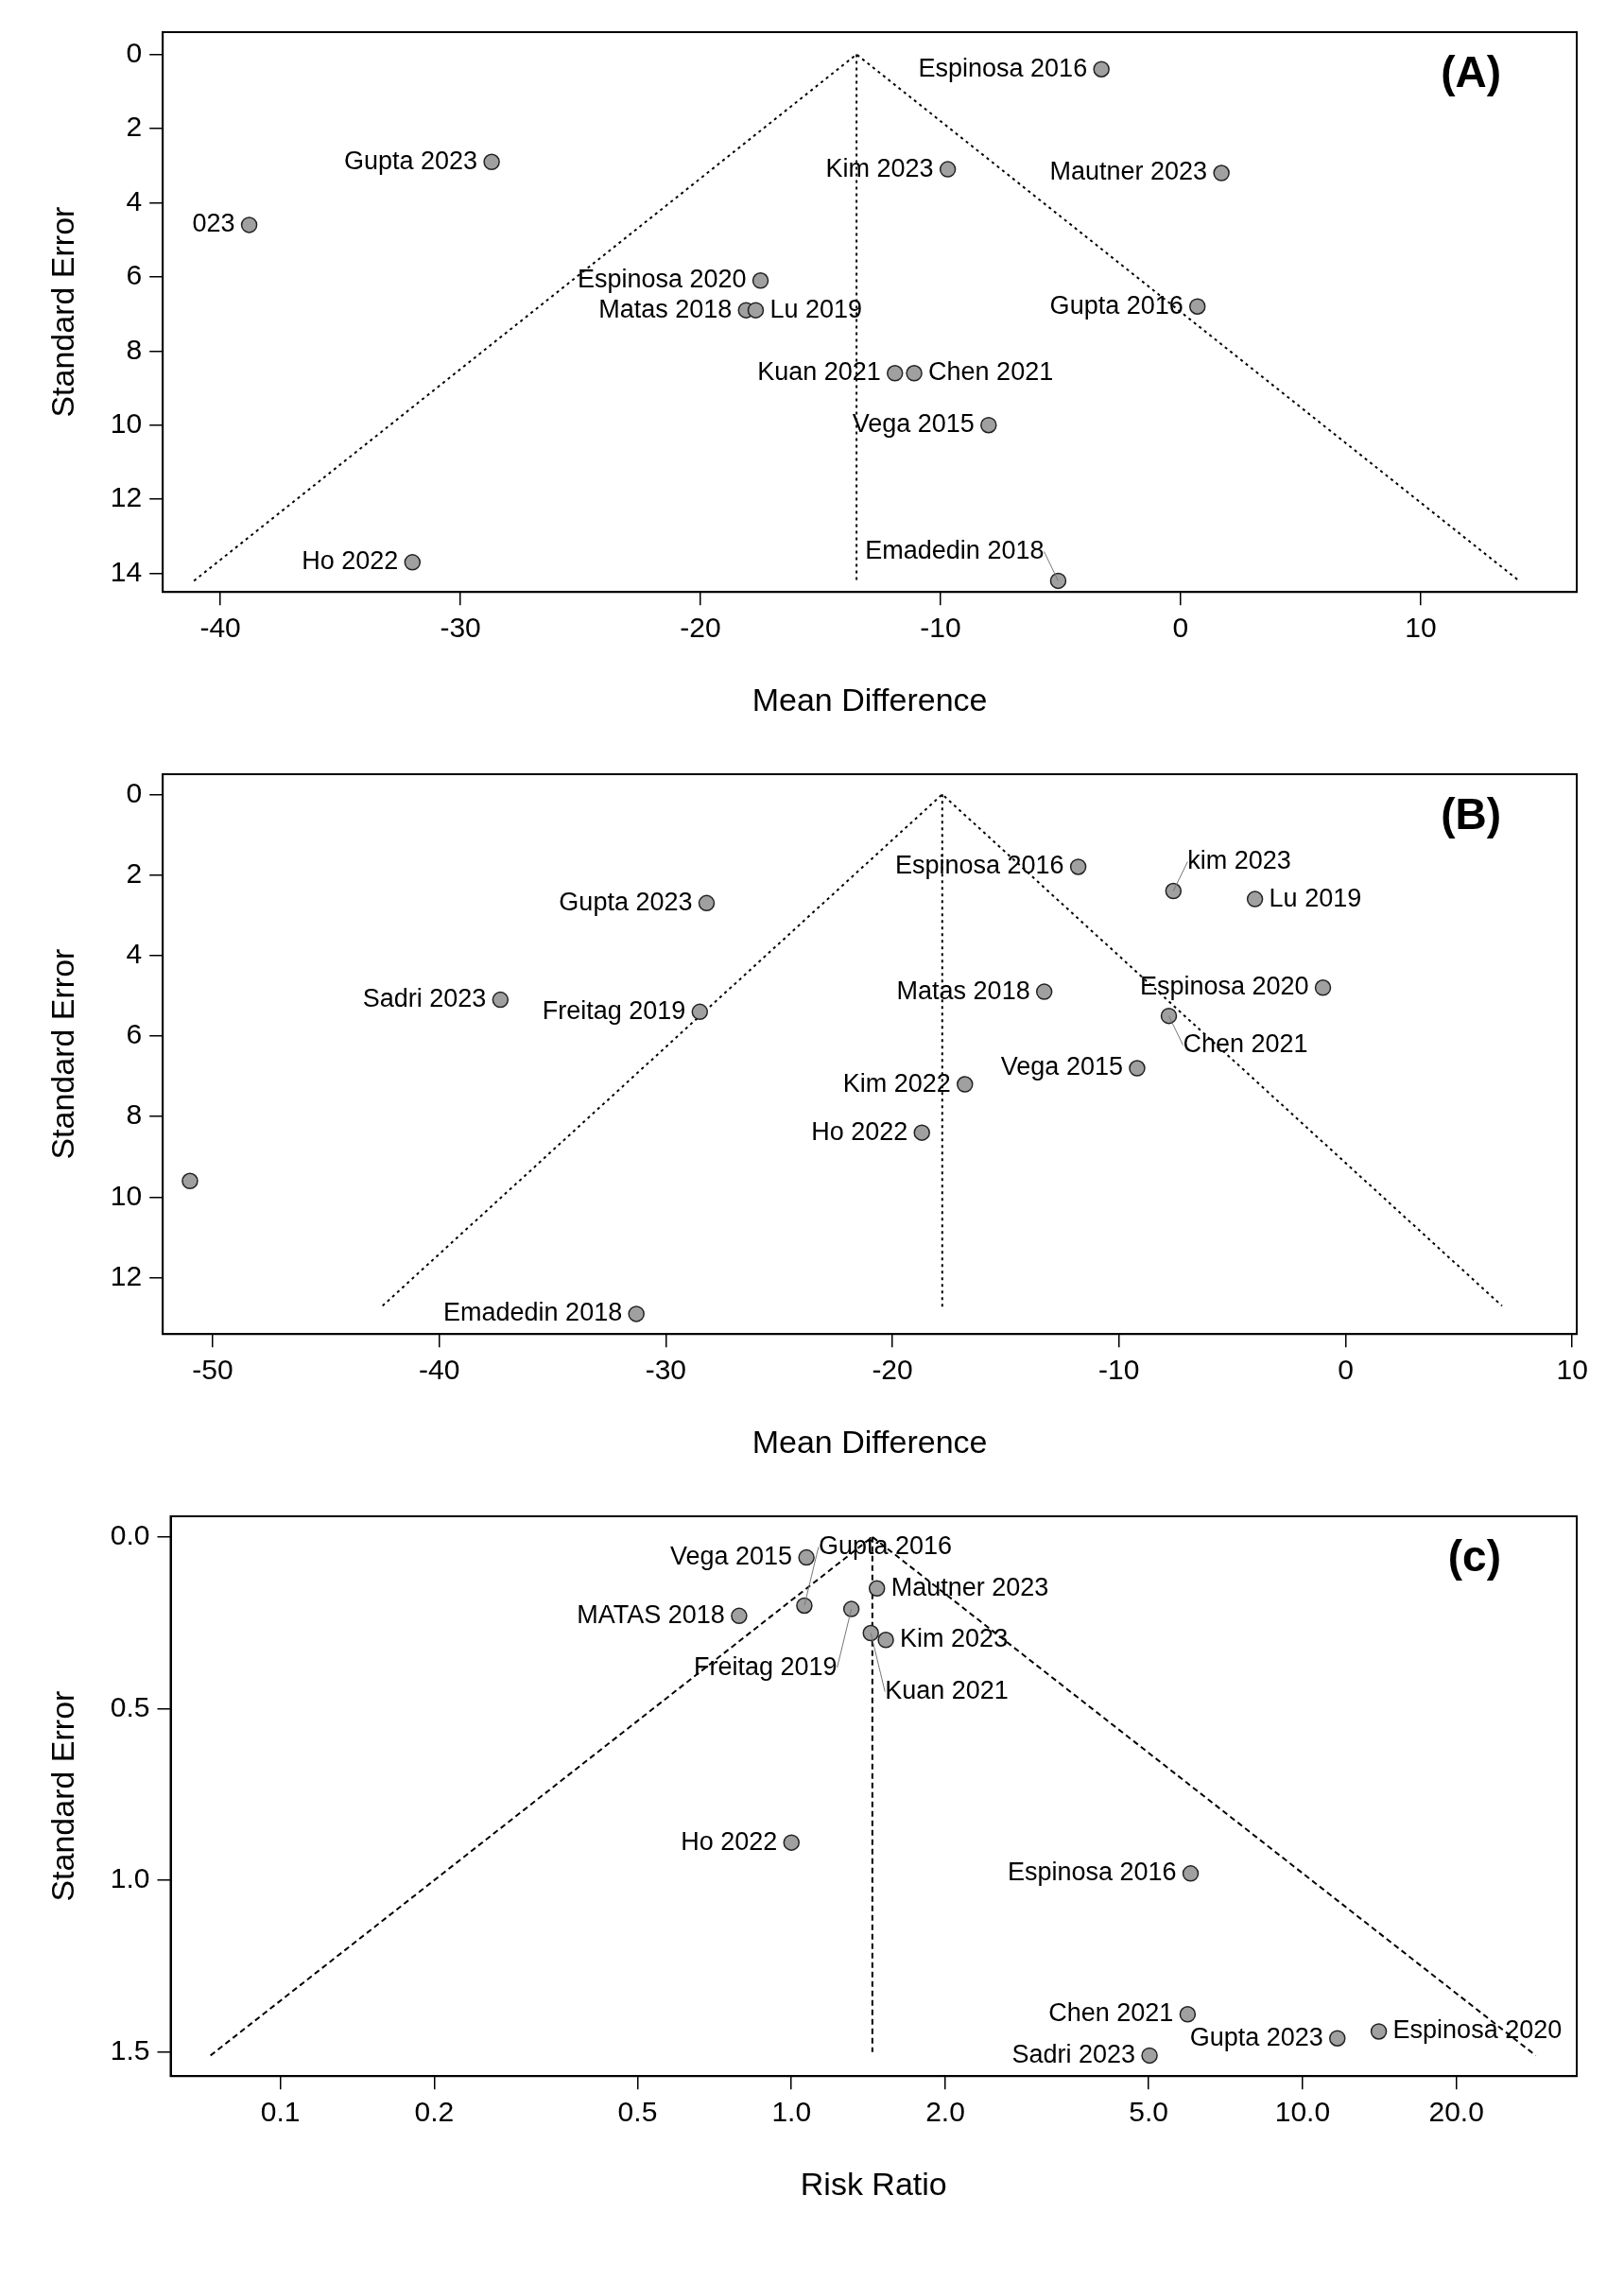 The height and width of the screenshot is (2282, 1624). I want to click on y-tick-label: 1.0, so click(130, 1878).